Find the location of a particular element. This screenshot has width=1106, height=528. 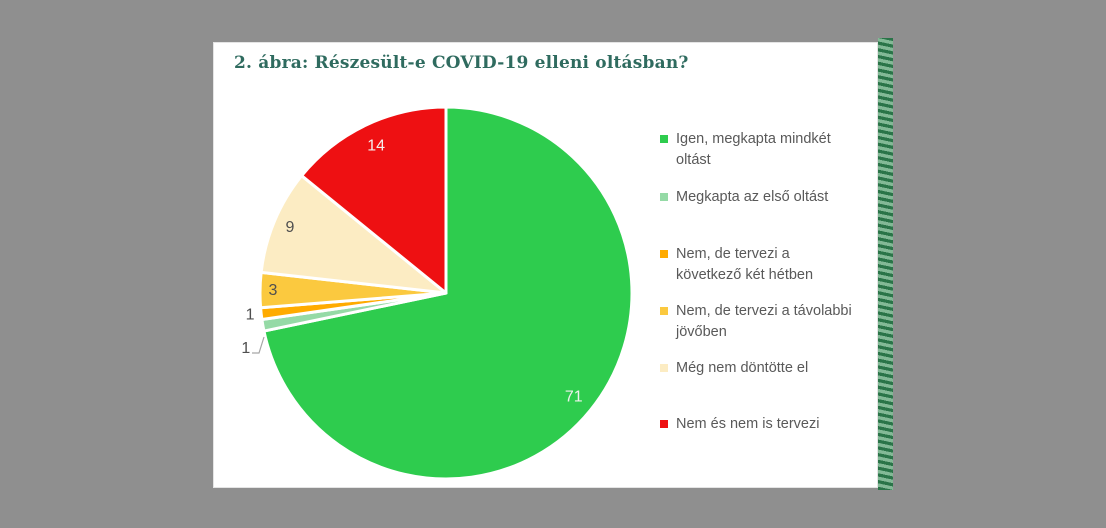

legend-label: Igen, megkapta mindkét oltást is located at coordinates (753, 149).